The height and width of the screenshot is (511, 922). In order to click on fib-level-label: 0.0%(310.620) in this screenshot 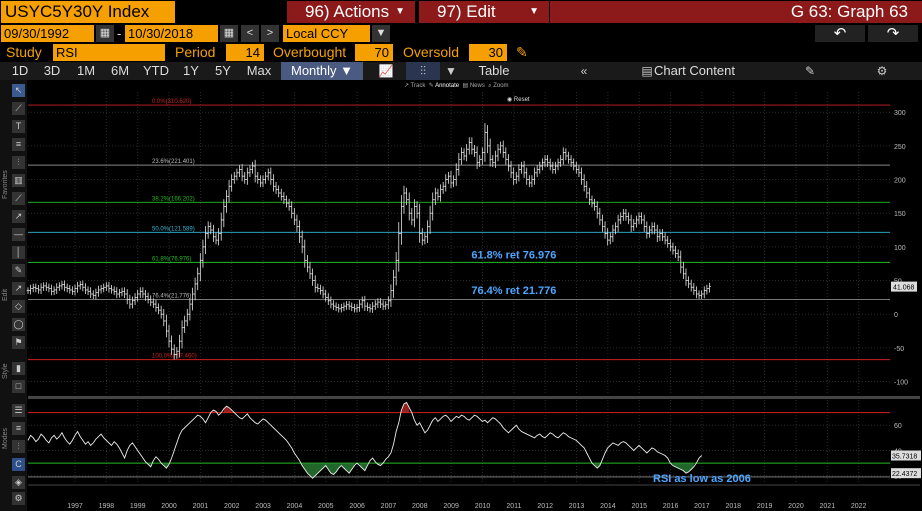, I will do `click(171, 102)`.